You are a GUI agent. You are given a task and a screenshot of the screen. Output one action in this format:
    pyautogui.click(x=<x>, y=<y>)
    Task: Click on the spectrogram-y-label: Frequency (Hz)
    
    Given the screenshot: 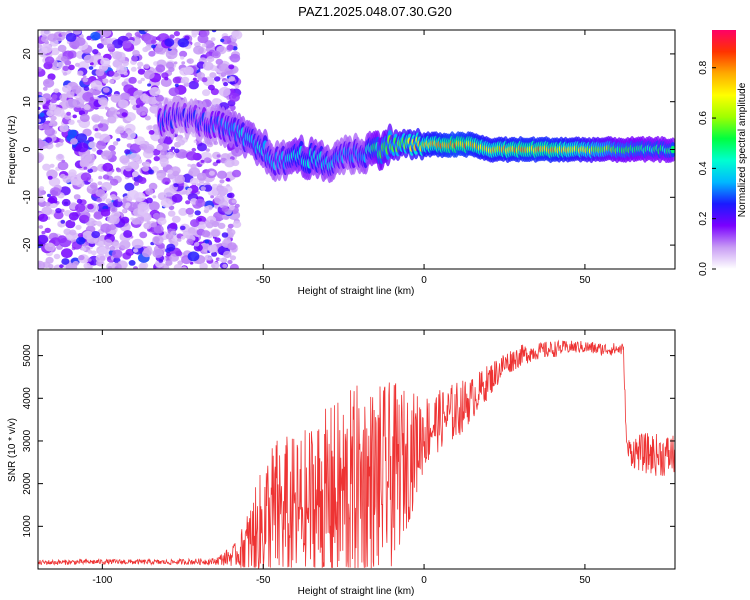 What is the action you would take?
    pyautogui.click(x=12, y=150)
    